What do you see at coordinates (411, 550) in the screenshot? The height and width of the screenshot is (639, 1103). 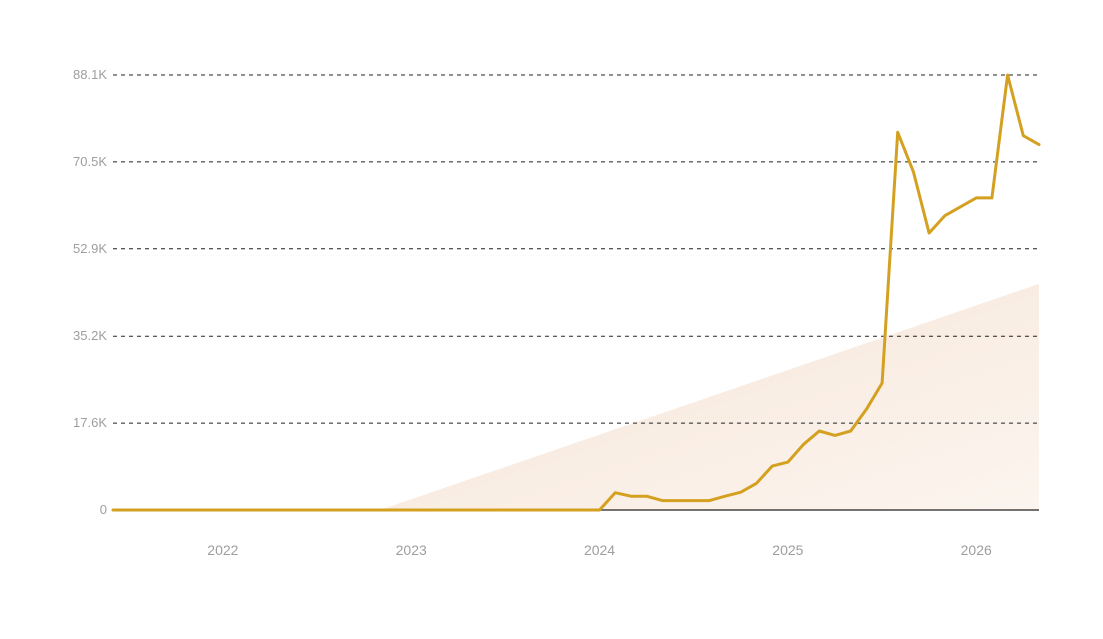 I see `x-tick-label: 2023` at bounding box center [411, 550].